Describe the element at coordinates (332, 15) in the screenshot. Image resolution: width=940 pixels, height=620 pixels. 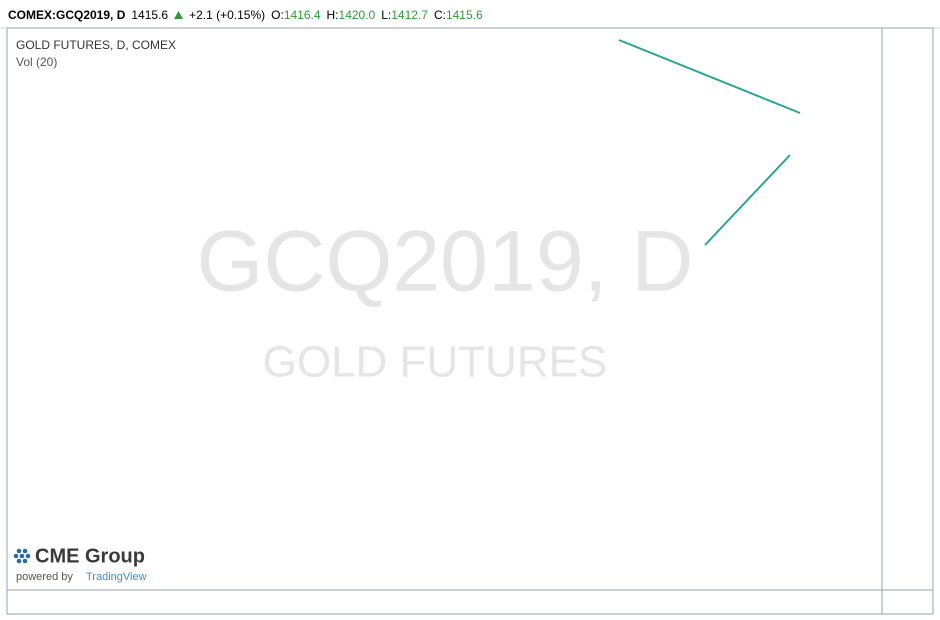
I see `ohlc-label: H:` at that location.